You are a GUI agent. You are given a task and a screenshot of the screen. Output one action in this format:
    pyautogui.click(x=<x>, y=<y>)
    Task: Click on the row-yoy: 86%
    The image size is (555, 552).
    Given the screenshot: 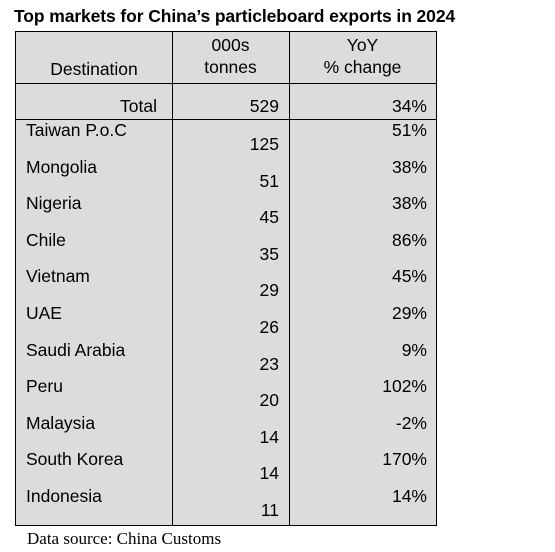 What is the action you would take?
    pyautogui.click(x=409, y=239)
    